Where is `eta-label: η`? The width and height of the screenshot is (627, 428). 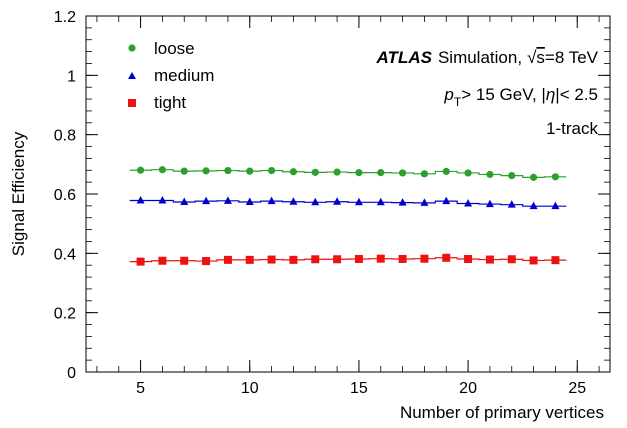
eta-label: η is located at coordinates (550, 94).